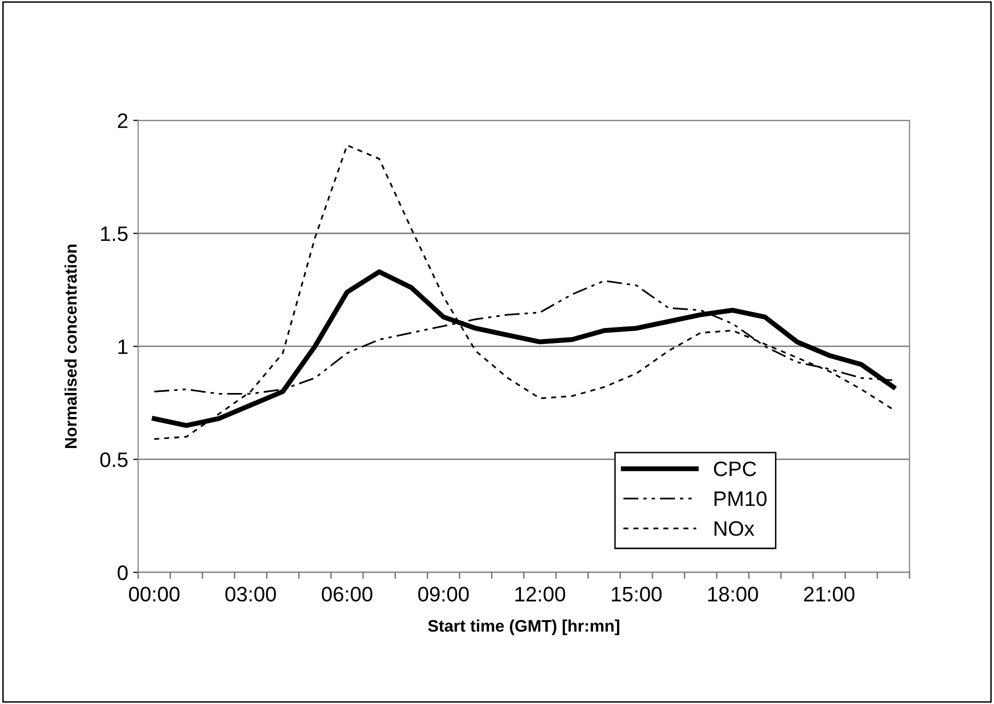 The width and height of the screenshot is (994, 704). I want to click on y-axis-title: Normalised concentration, so click(70, 346).